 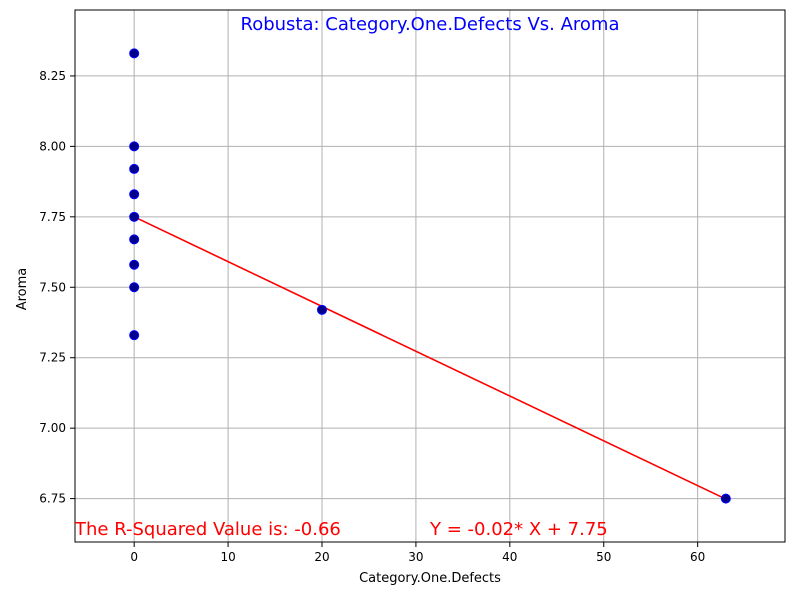 What do you see at coordinates (227, 557) in the screenshot?
I see `x-tick-label: 10` at bounding box center [227, 557].